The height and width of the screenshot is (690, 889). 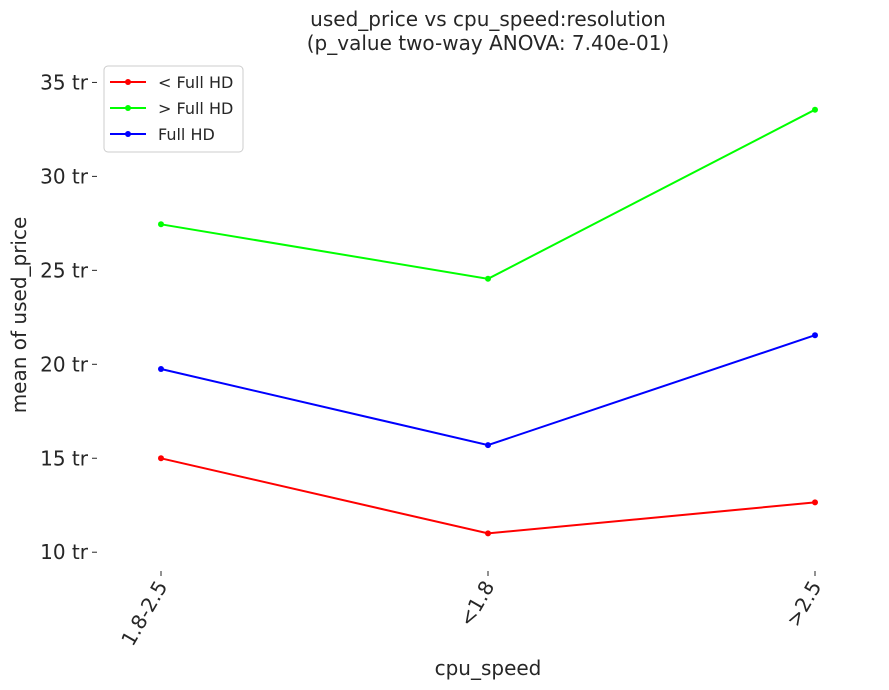 I want to click on x-tick-label: >2.5, so click(x=803, y=604).